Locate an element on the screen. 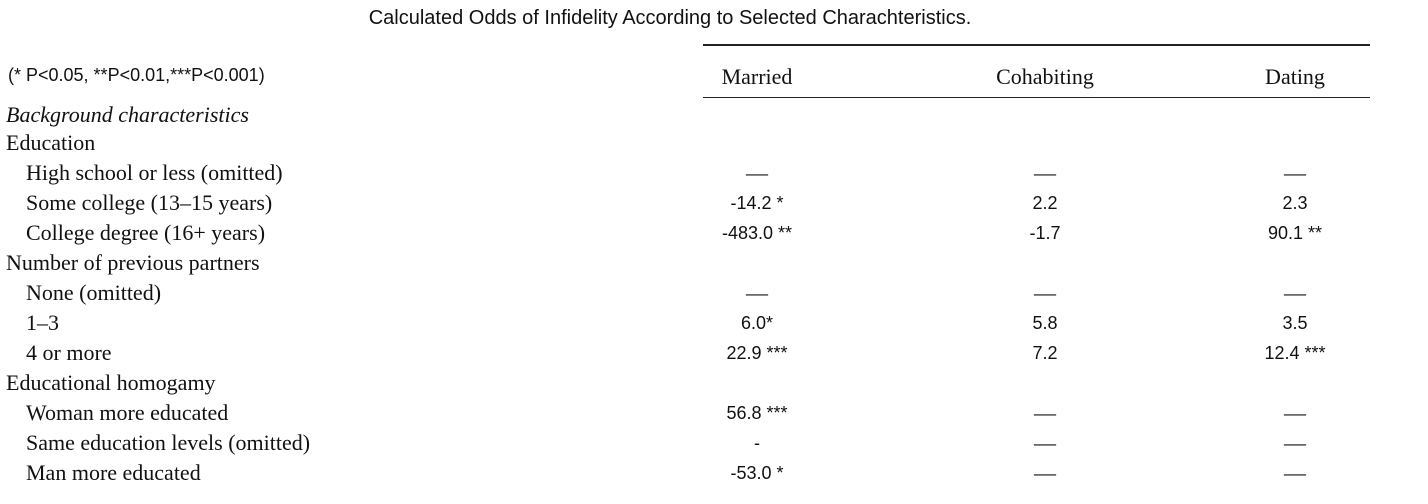  section-heading: Background characteristics is located at coordinates (127, 114).